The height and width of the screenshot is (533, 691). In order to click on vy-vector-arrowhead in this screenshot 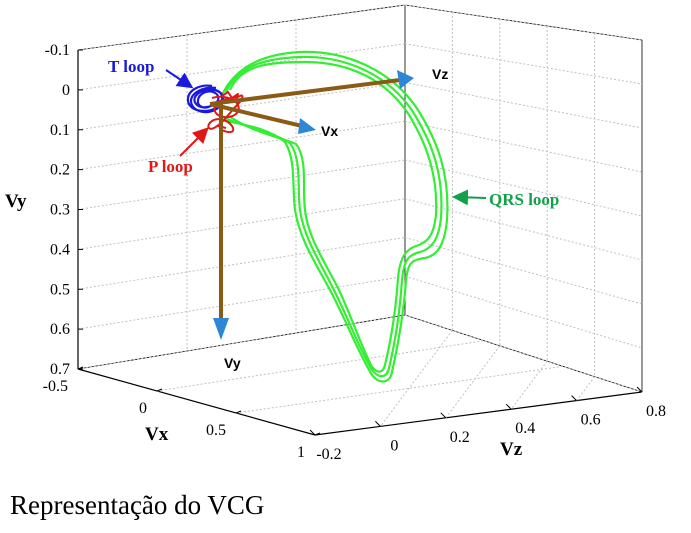, I will do `click(221, 329)`.